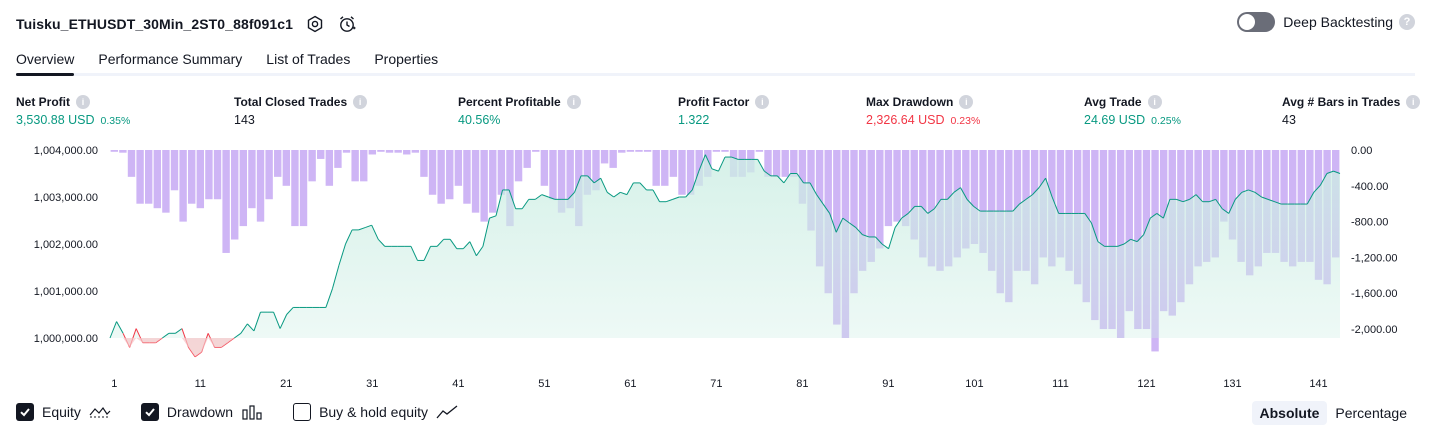 Image resolution: width=1431 pixels, height=438 pixels. Describe the element at coordinates (286, 384) in the screenshot. I see `x-axis-tick: 21` at that location.